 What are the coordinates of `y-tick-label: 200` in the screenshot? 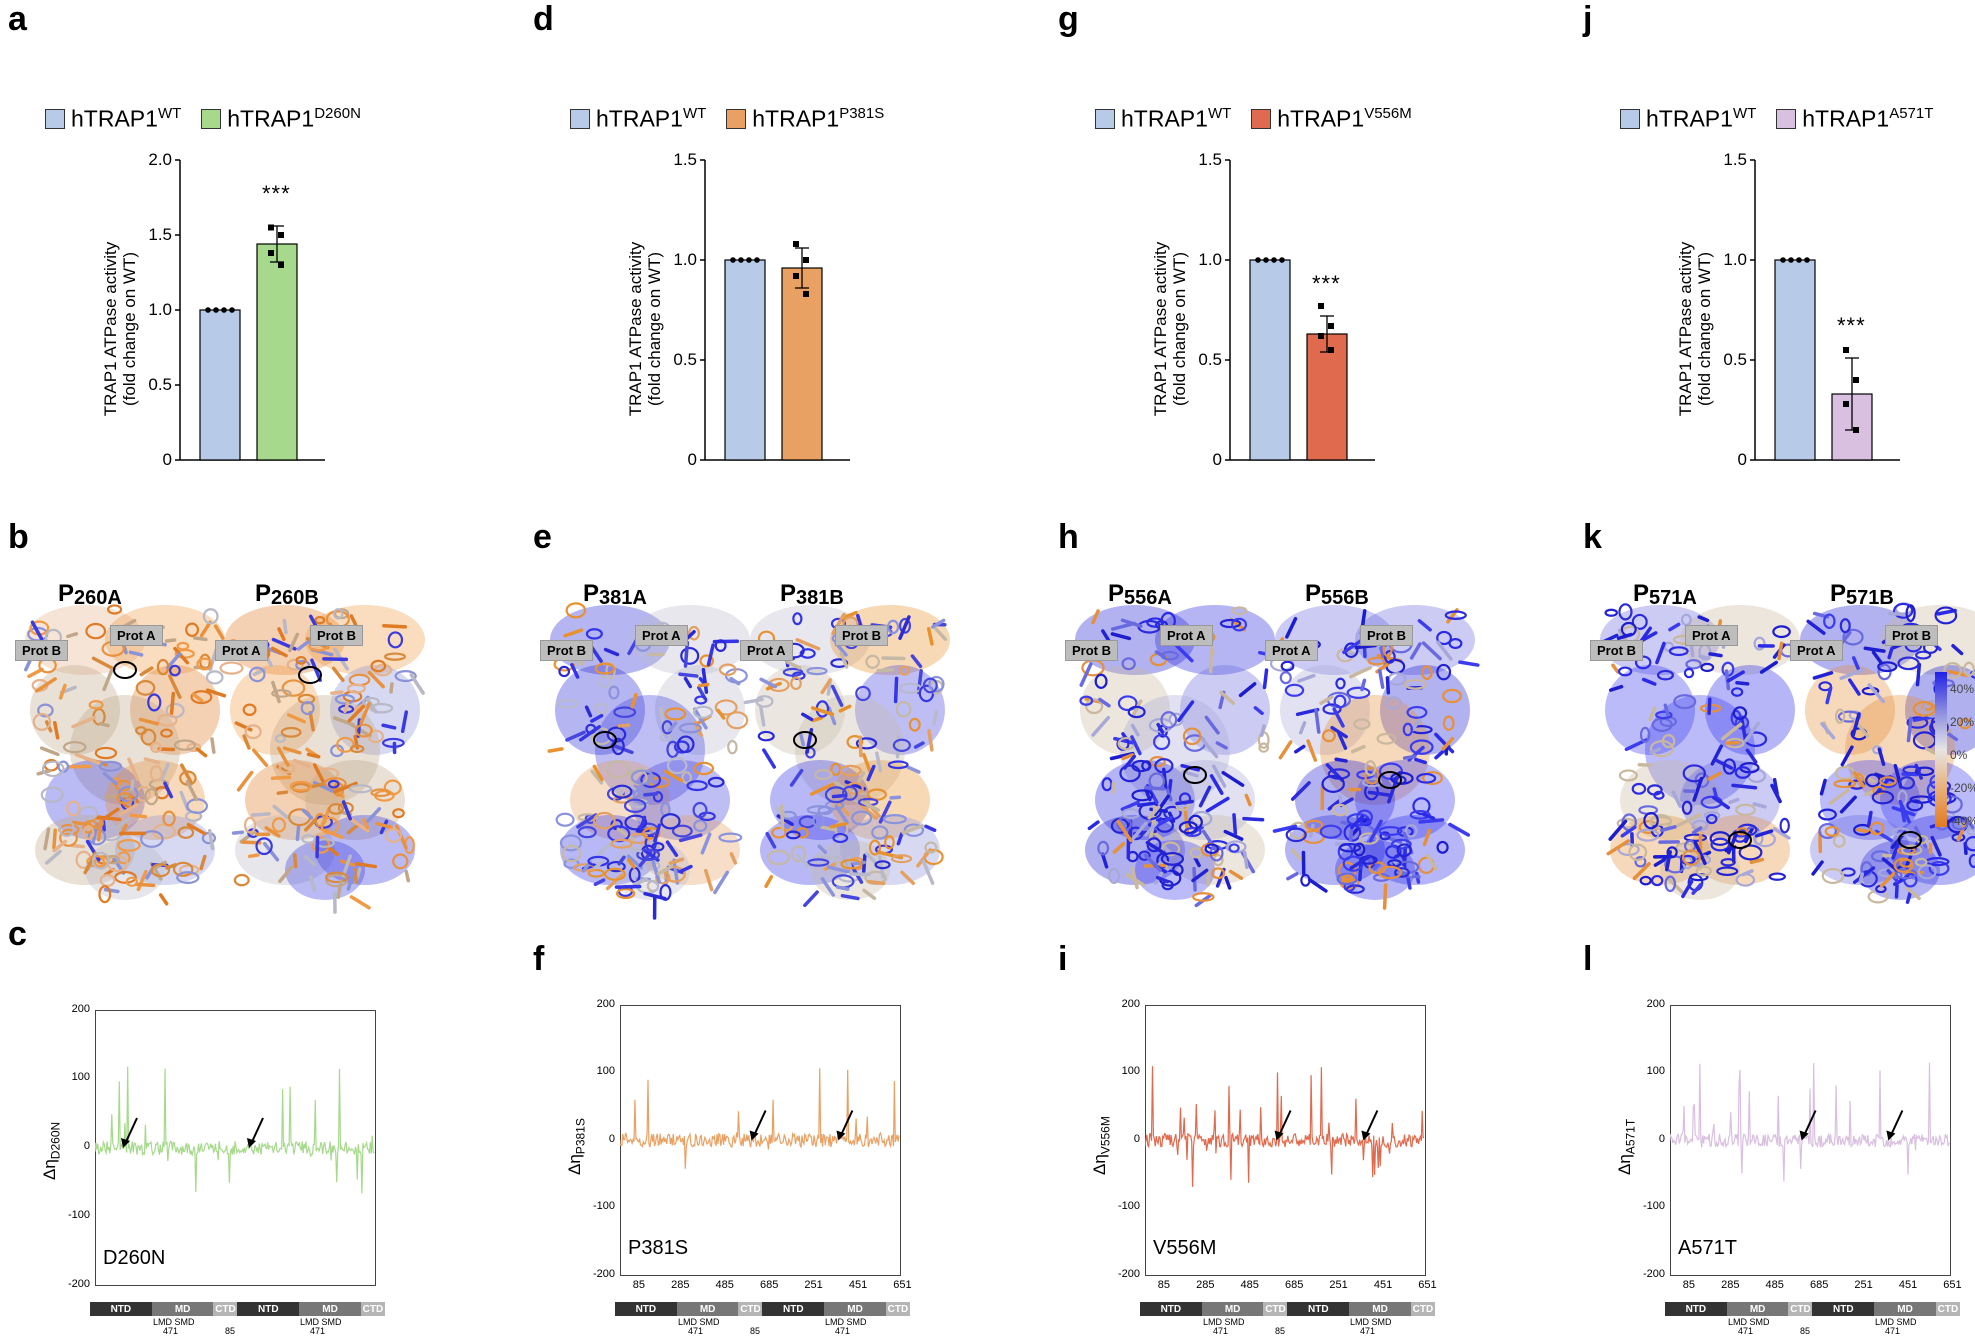 It's located at (590, 1004).